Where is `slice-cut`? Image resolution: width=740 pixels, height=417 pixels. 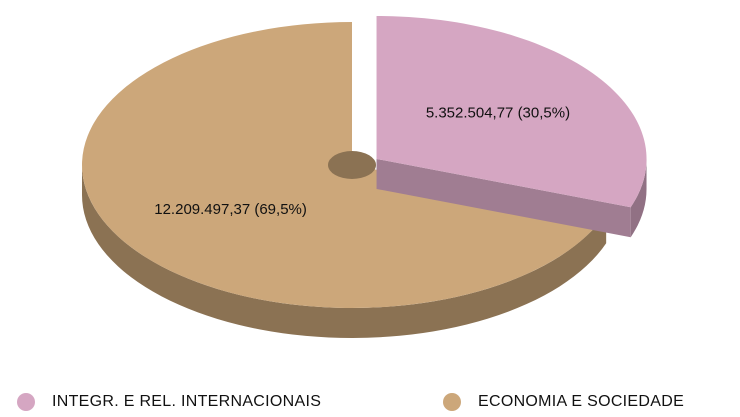
slice-cut is located at coordinates (503, 198).